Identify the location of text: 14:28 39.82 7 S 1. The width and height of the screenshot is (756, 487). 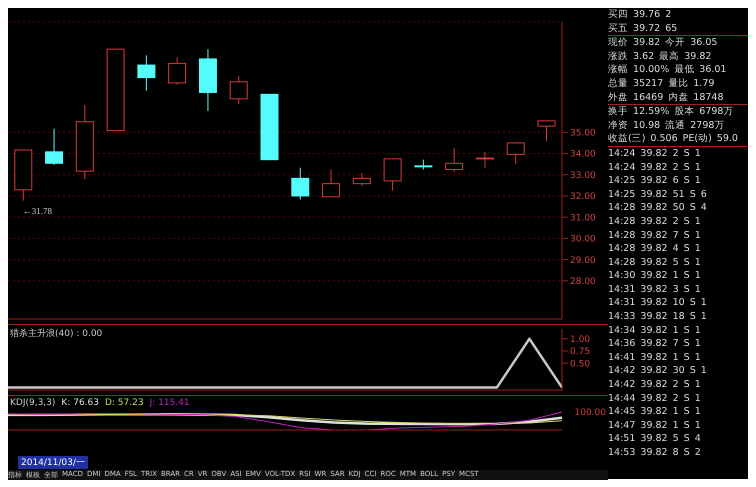
(654, 235).